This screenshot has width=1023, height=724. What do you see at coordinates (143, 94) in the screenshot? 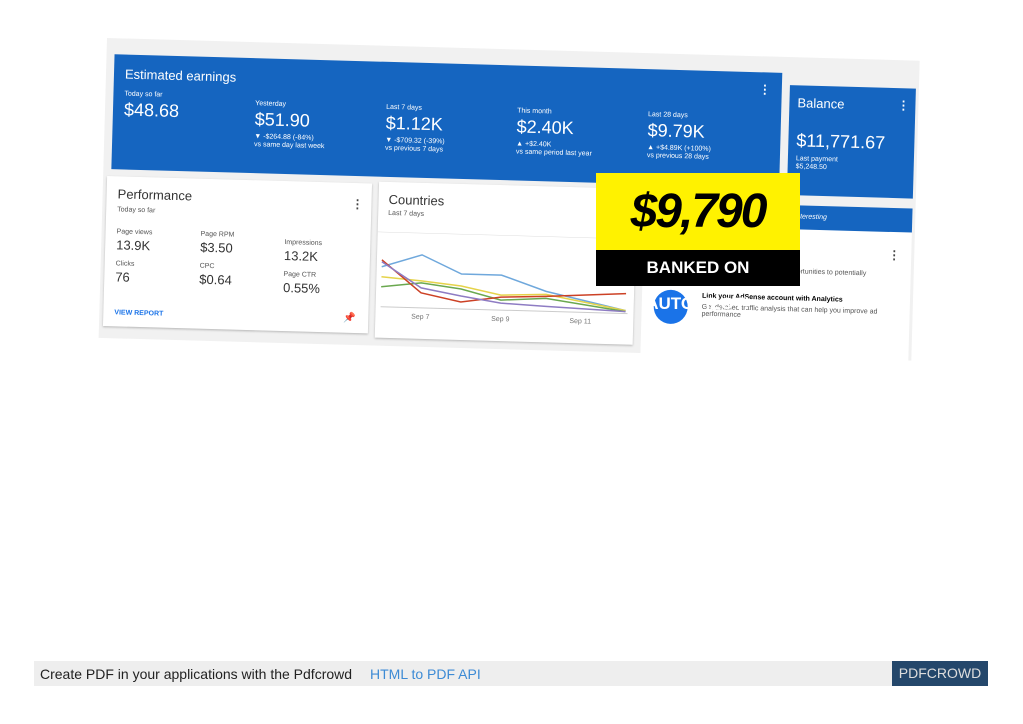
I see `earnings-label: Today so far` at bounding box center [143, 94].